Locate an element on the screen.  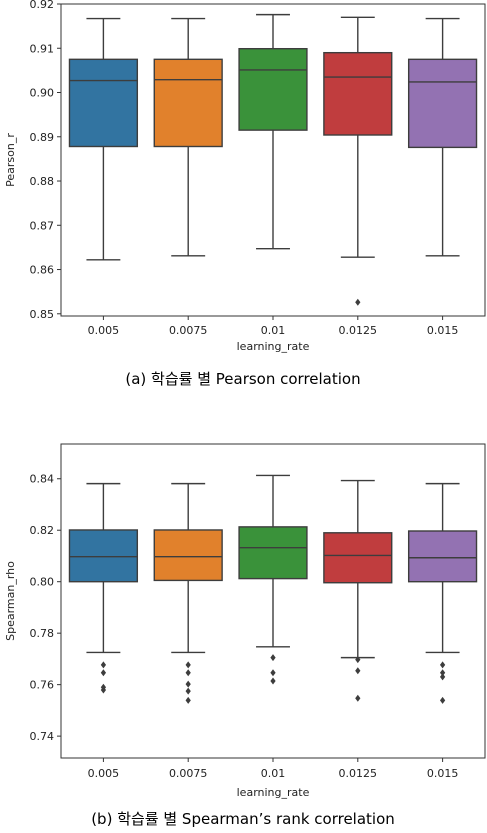
y-tick-label: 0.82 is located at coordinates (42, 530).